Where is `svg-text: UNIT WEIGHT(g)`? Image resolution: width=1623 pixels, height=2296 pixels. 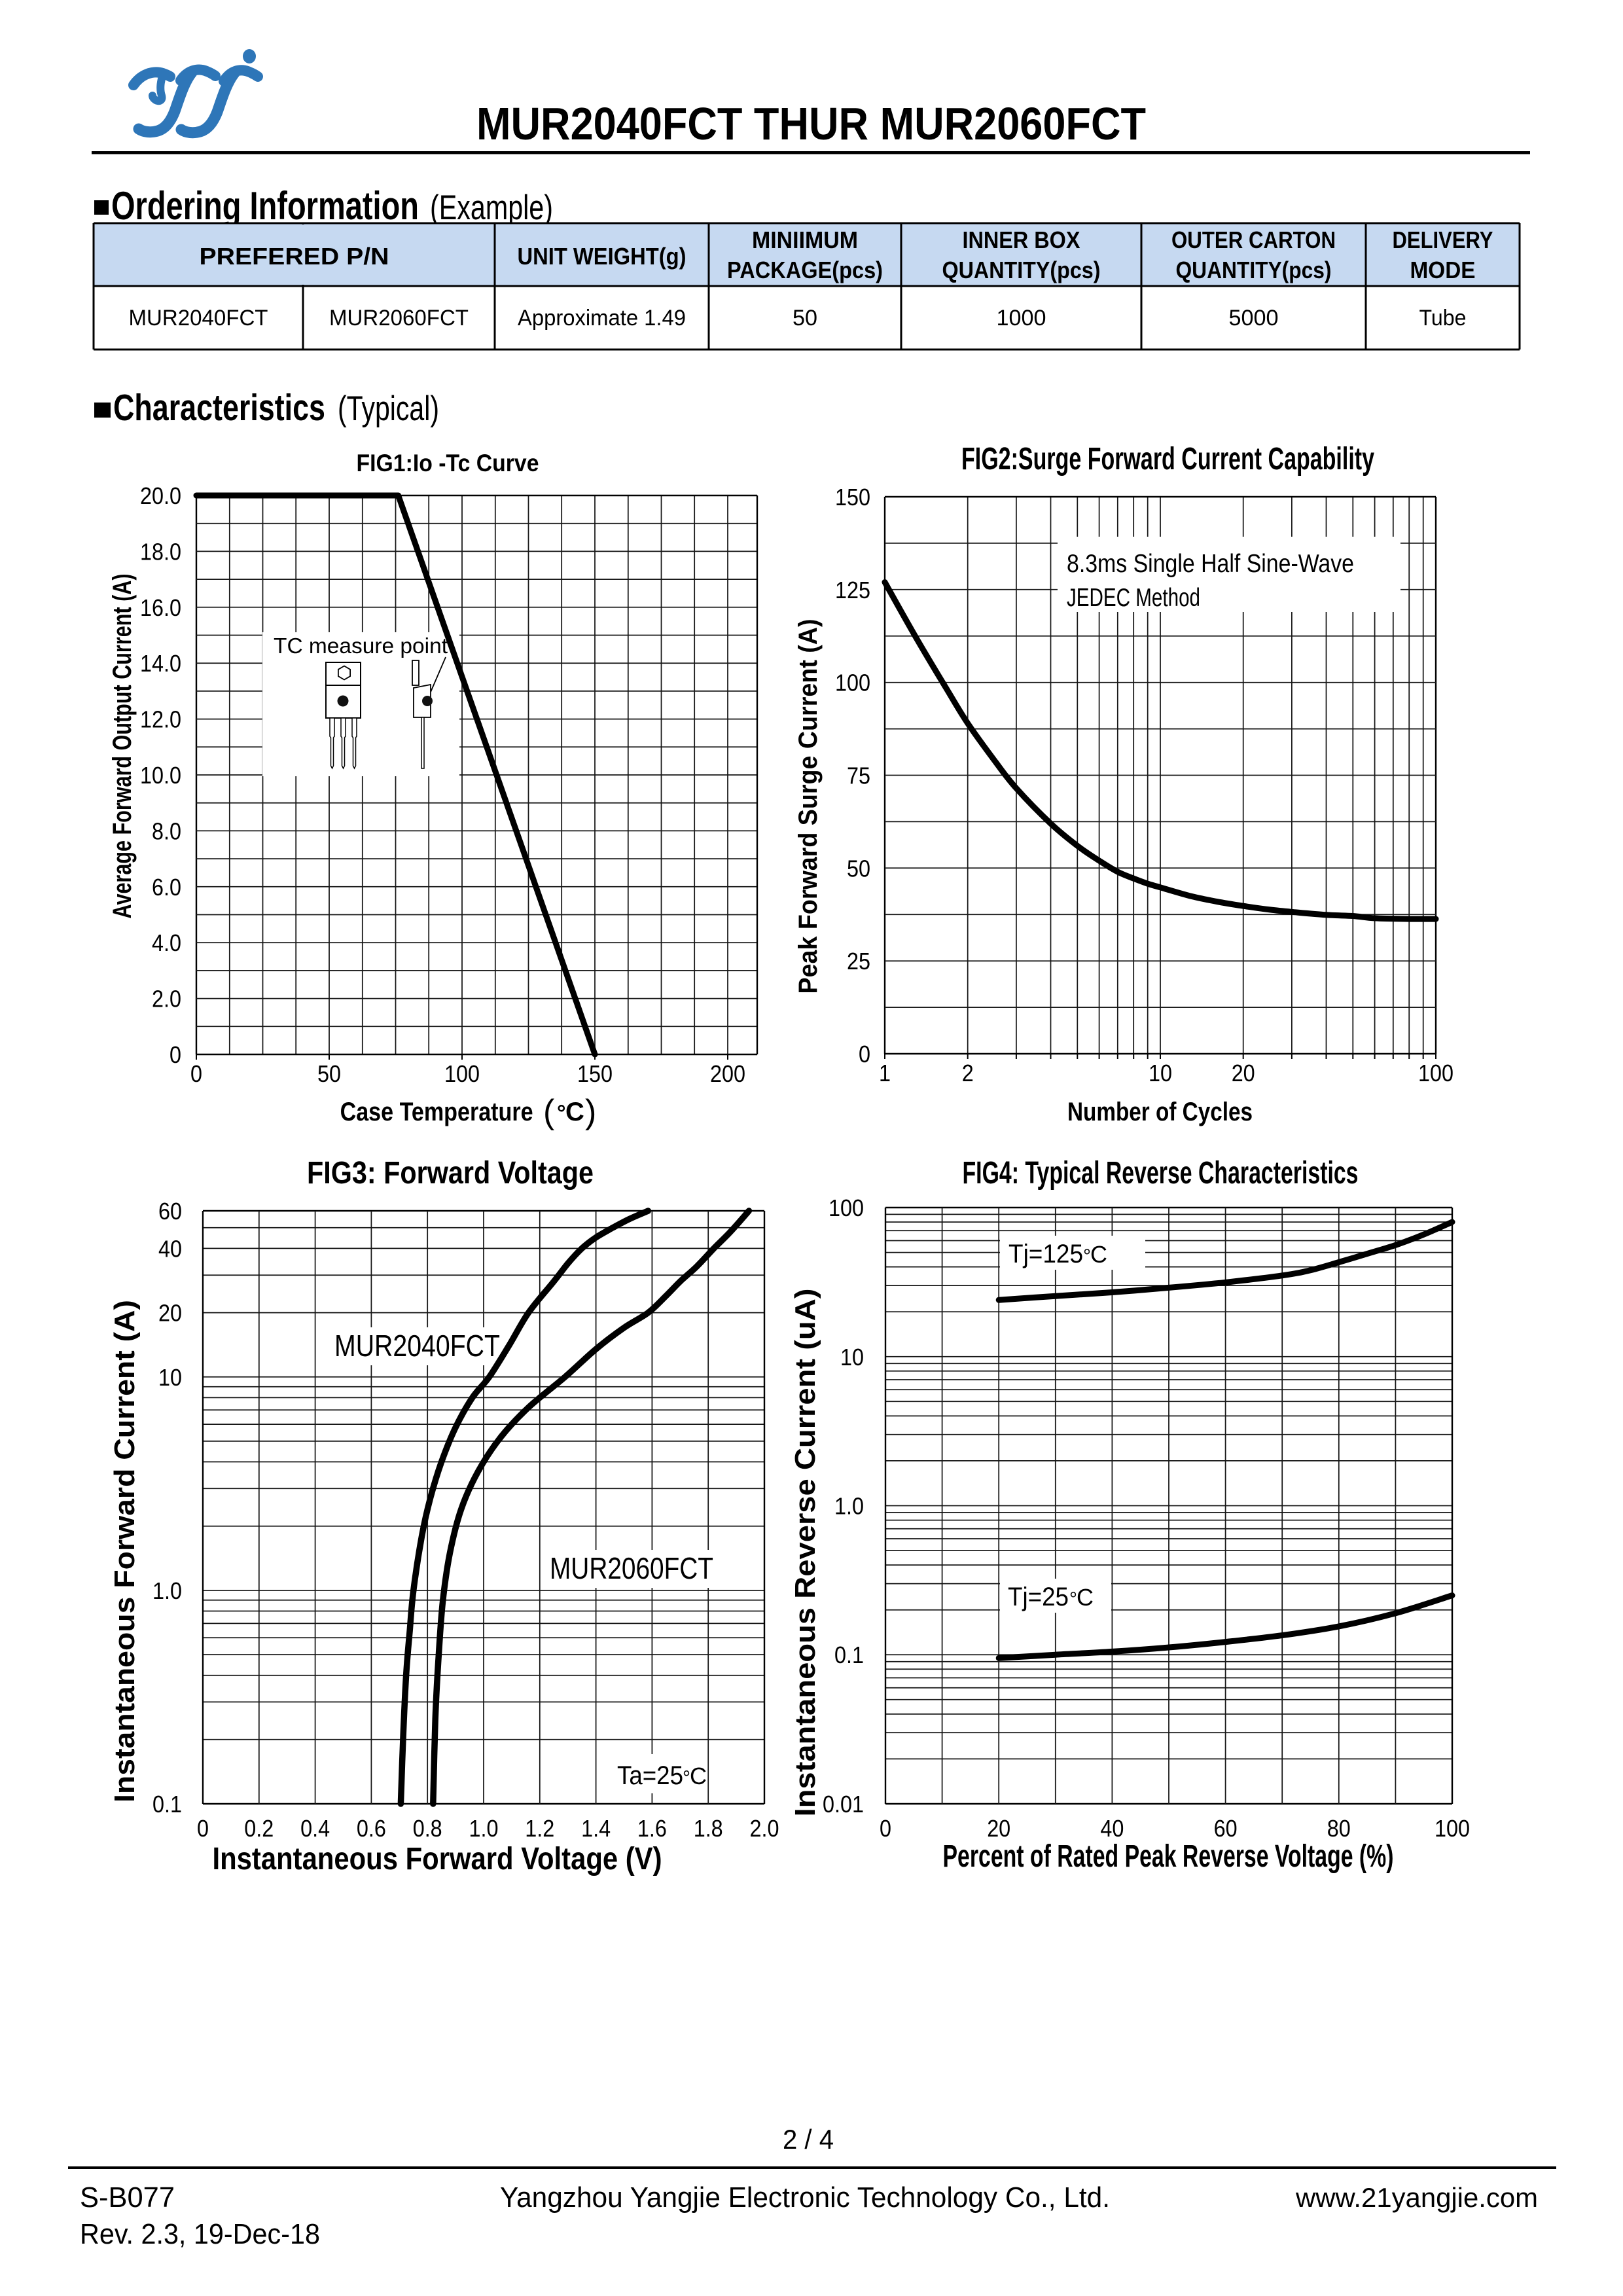
svg-text: UNIT WEIGHT(g) is located at coordinates (602, 256).